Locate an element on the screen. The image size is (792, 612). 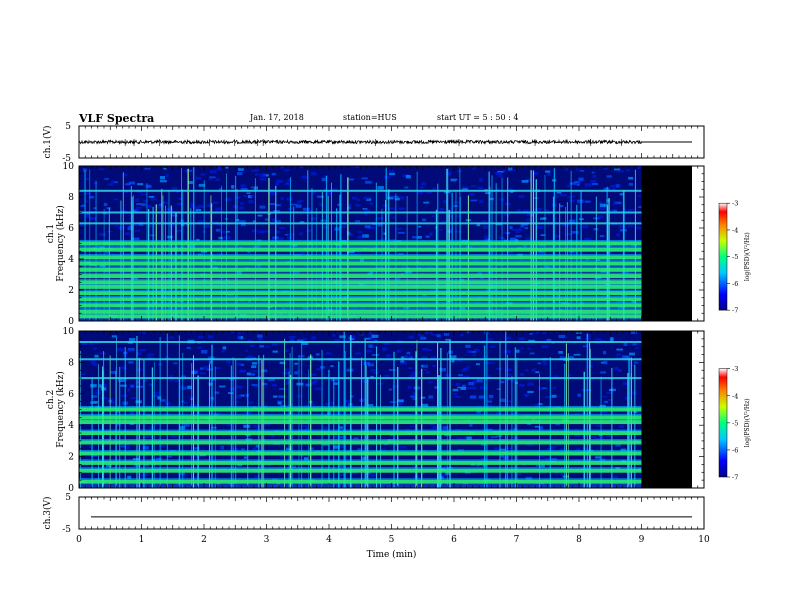
x-tick-label: 2 is located at coordinates (204, 540).